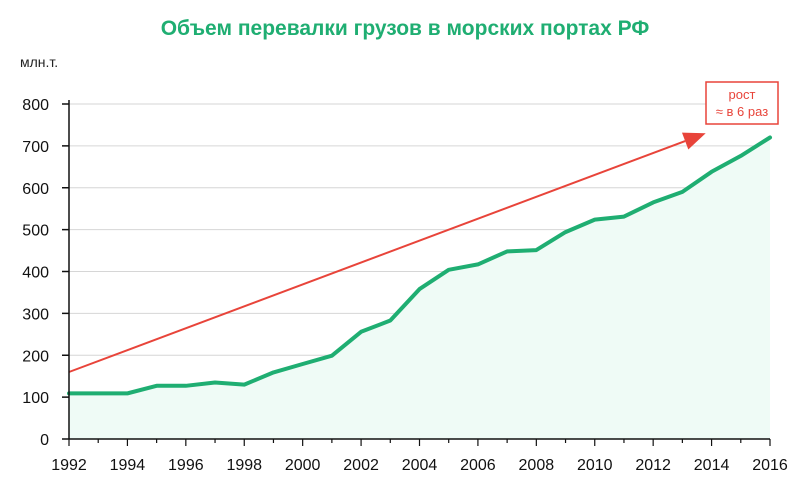 The width and height of the screenshot is (810, 485). Describe the element at coordinates (35, 189) in the screenshot. I see `y-tick-label: 600` at that location.